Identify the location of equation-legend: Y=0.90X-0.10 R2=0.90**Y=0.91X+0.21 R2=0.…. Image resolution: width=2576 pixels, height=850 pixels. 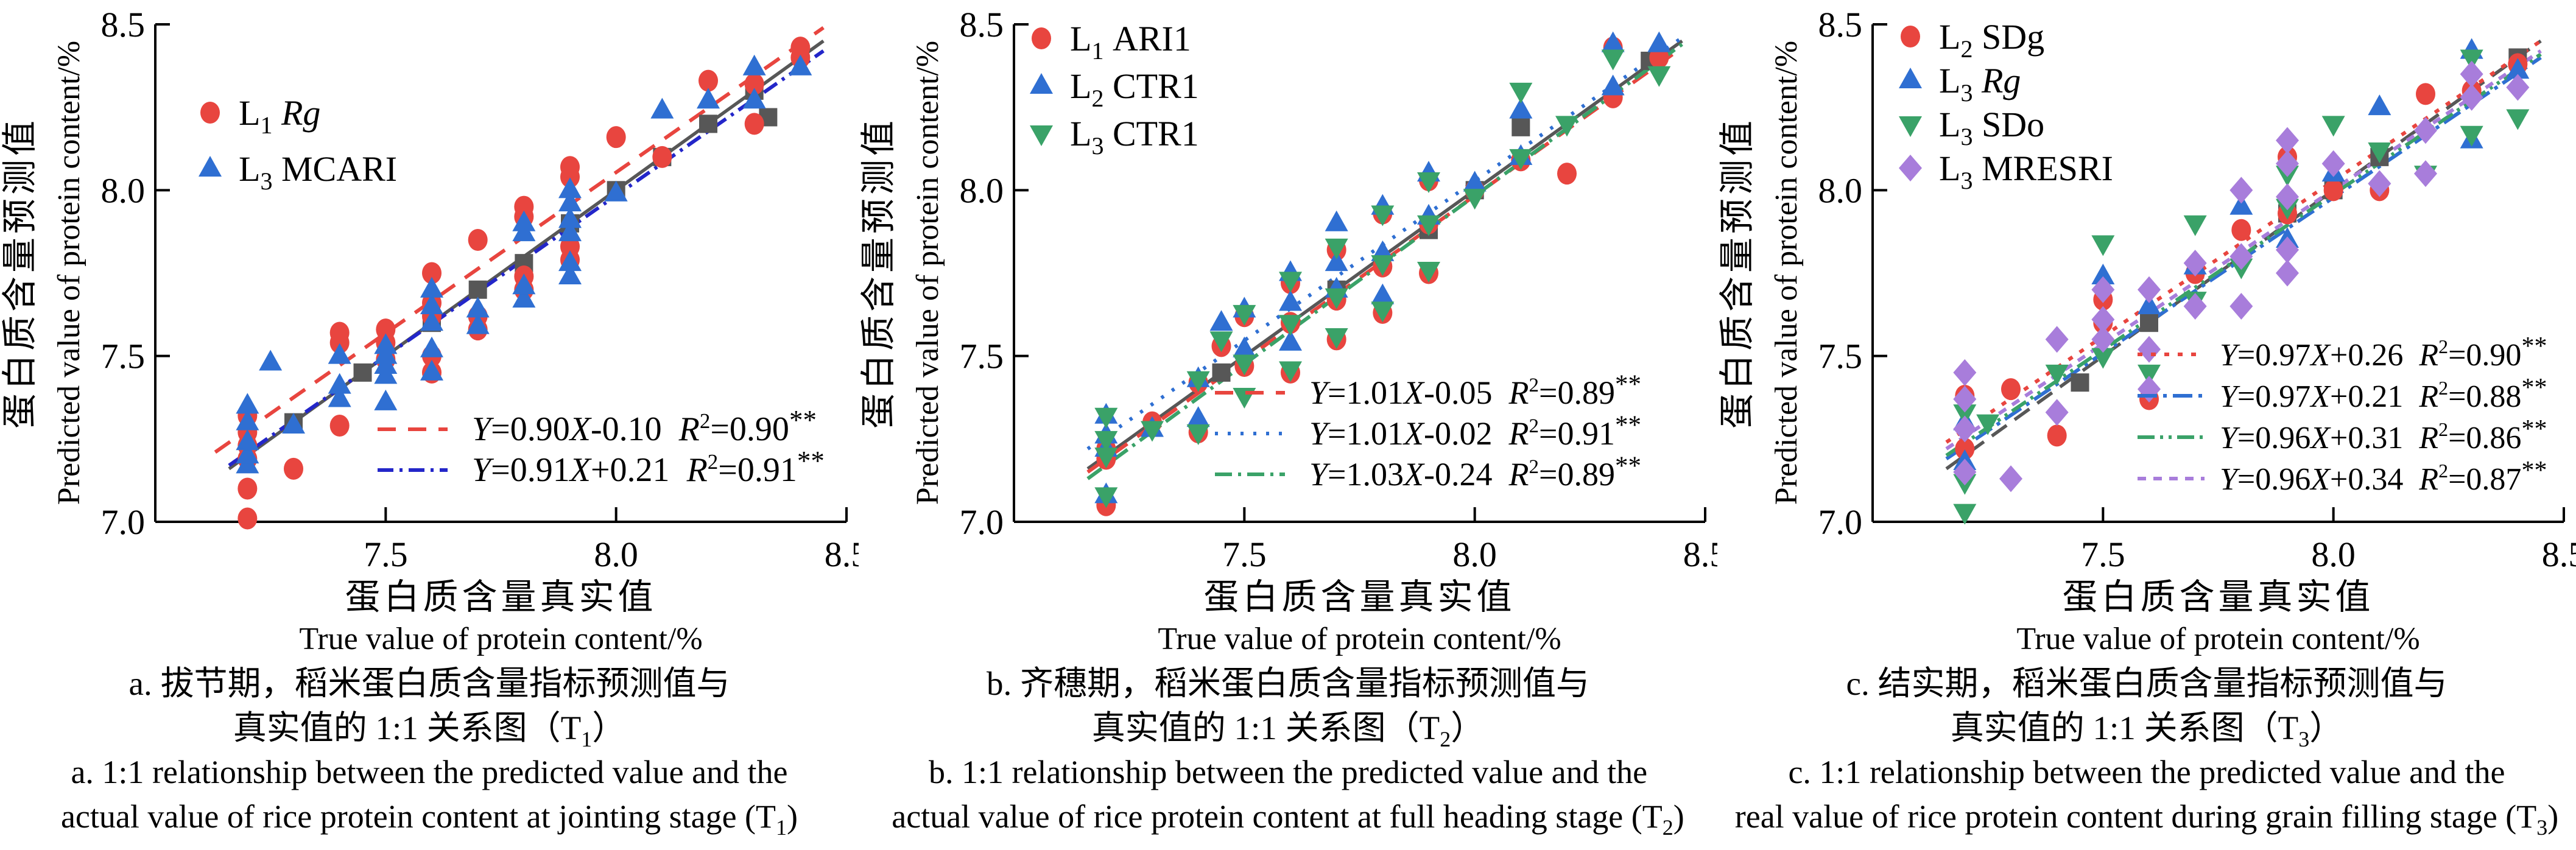
(601, 447).